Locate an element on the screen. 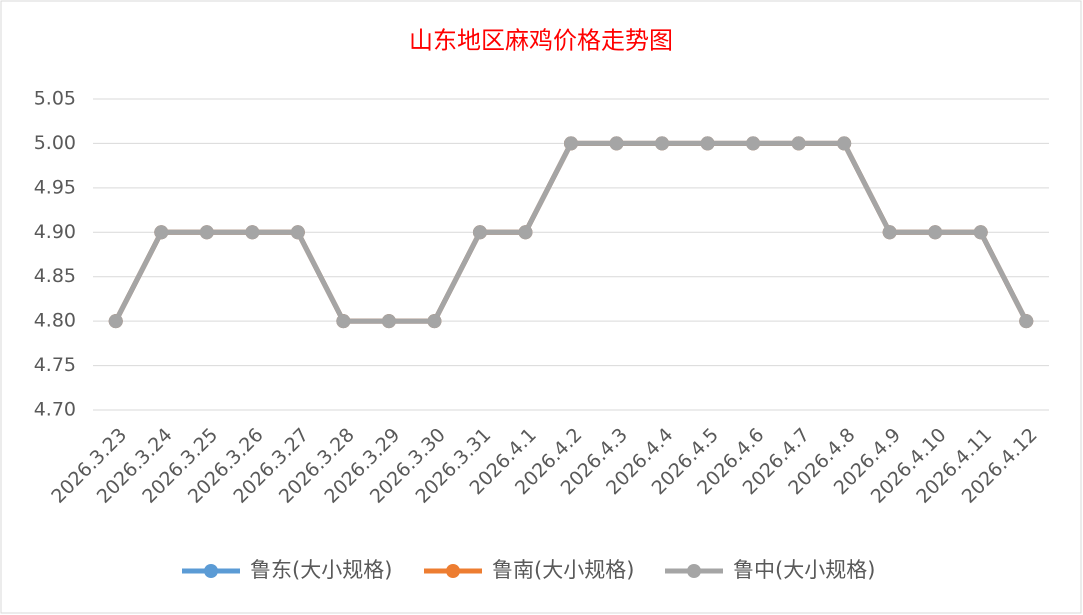 This screenshot has width=1083, height=615. legend-label: 鲁东(大小规格) is located at coordinates (321, 570).